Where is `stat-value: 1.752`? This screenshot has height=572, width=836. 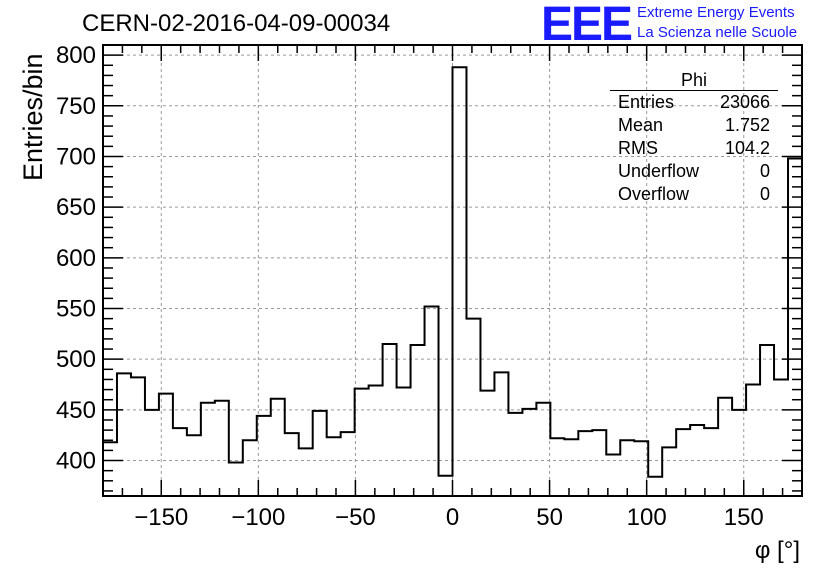 stat-value: 1.752 is located at coordinates (747, 125).